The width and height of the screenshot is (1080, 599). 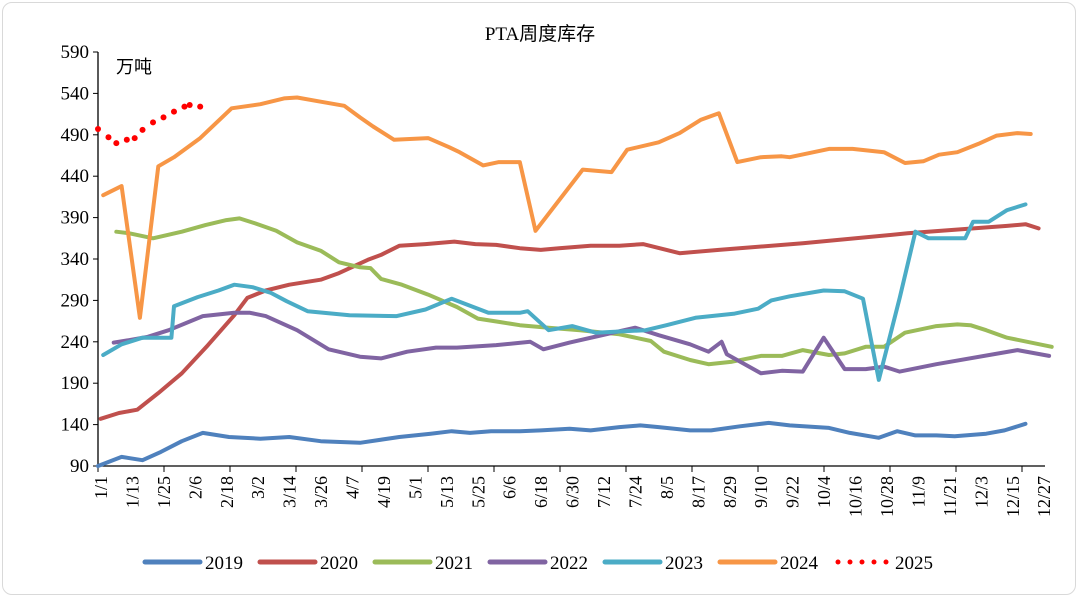 I want to click on legend-item-2022: 2022, so click(x=537, y=563).